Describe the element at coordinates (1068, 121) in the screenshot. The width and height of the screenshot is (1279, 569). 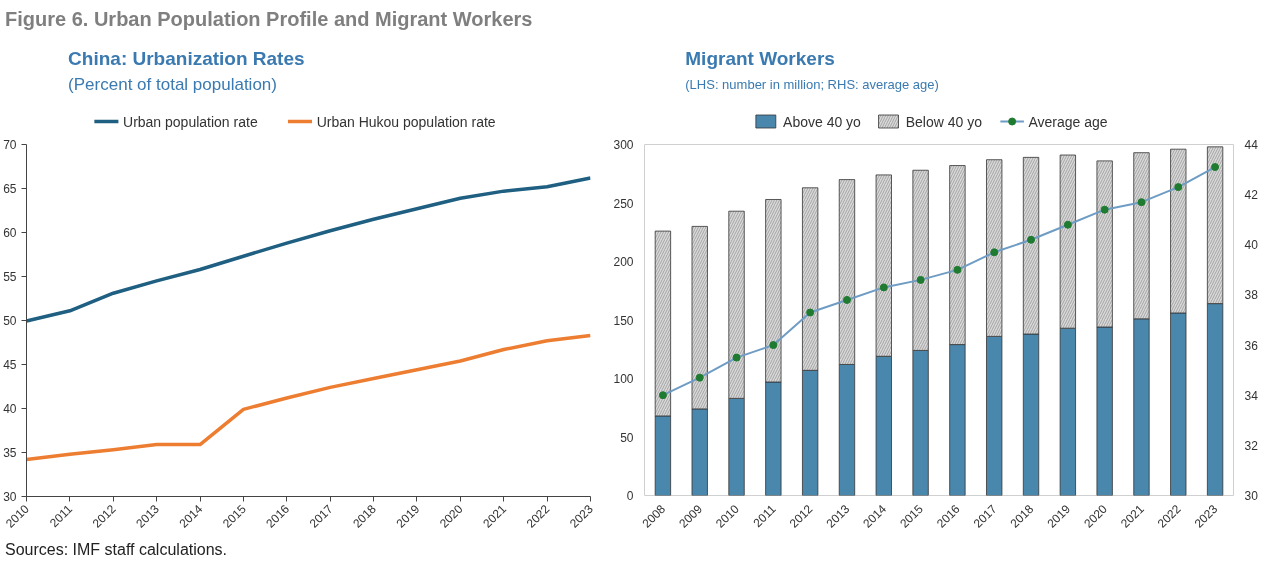
I see `legend-label: Average age` at that location.